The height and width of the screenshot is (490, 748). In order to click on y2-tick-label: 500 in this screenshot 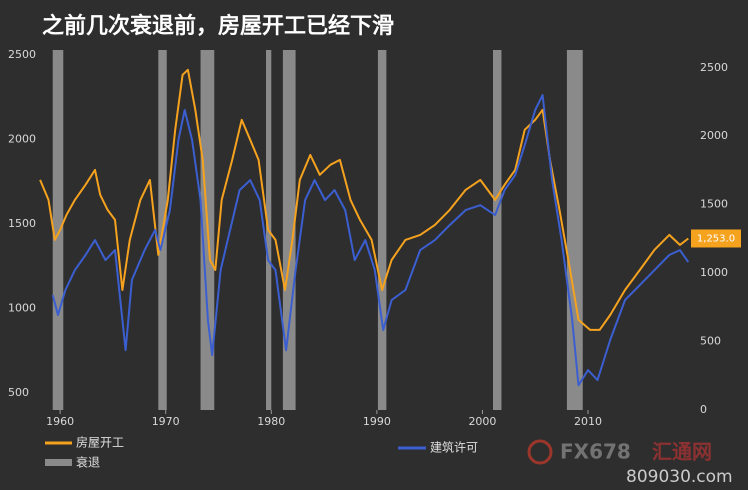, I will do `click(710, 341)`.